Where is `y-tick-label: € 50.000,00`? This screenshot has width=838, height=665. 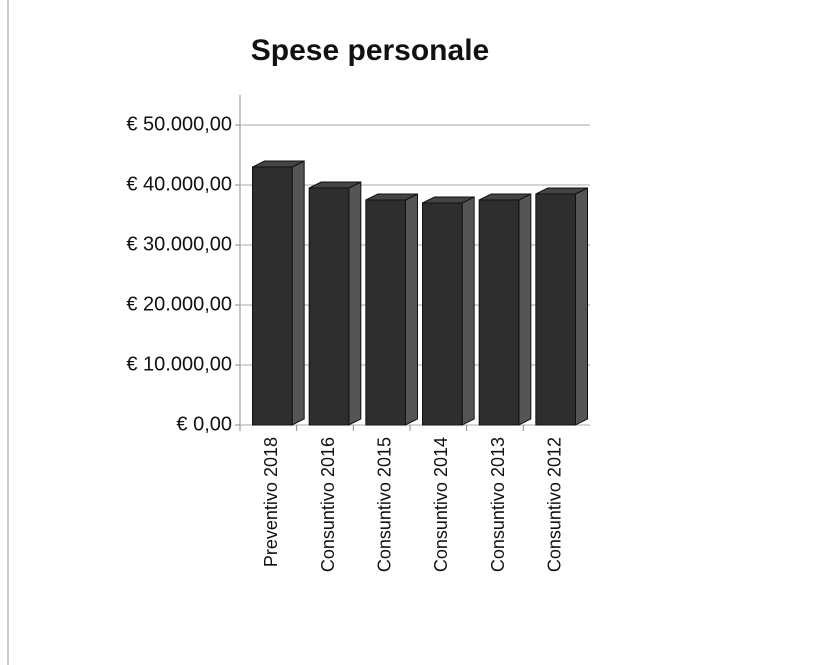 y-tick-label: € 50.000,00 is located at coordinates (179, 124).